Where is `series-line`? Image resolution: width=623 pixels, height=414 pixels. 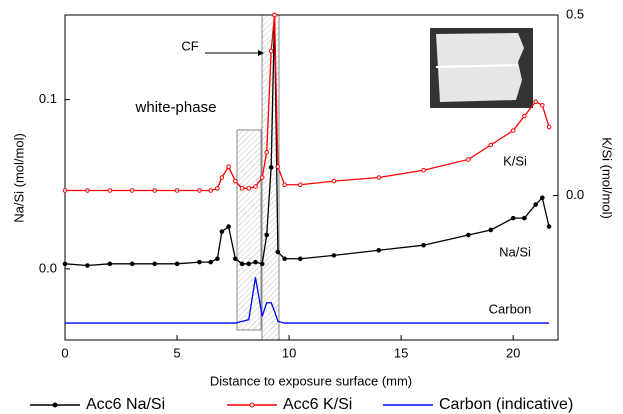 series-line is located at coordinates (307, 300).